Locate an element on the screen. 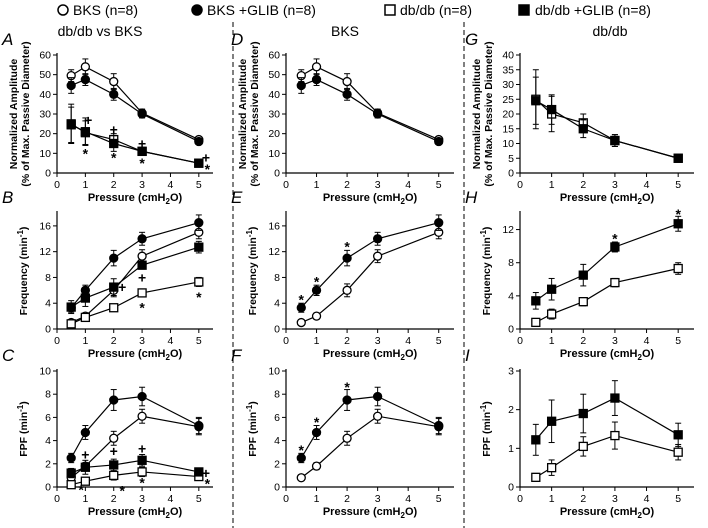  y-tick-label: 2 is located at coordinates (511, 410).